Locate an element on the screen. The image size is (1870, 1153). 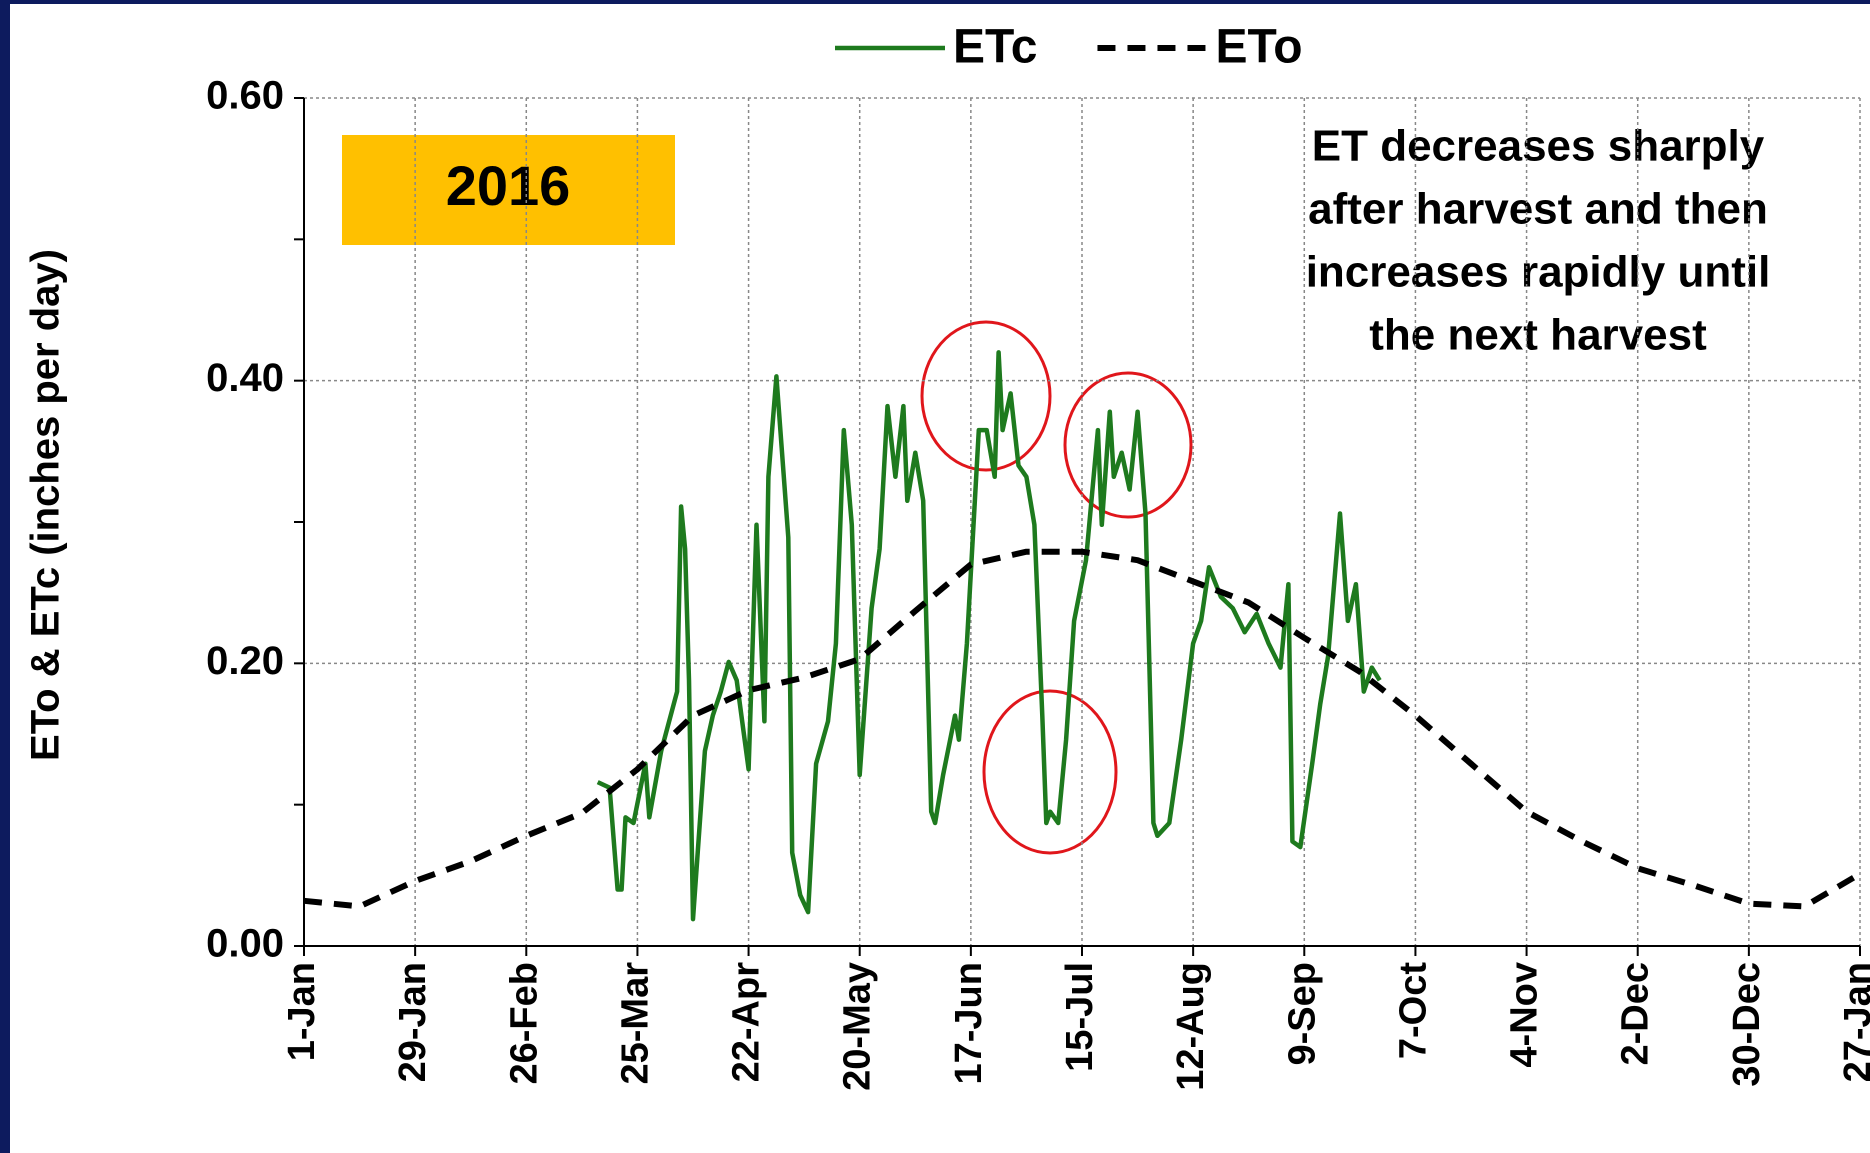
year-box is located at coordinates (508, 190).